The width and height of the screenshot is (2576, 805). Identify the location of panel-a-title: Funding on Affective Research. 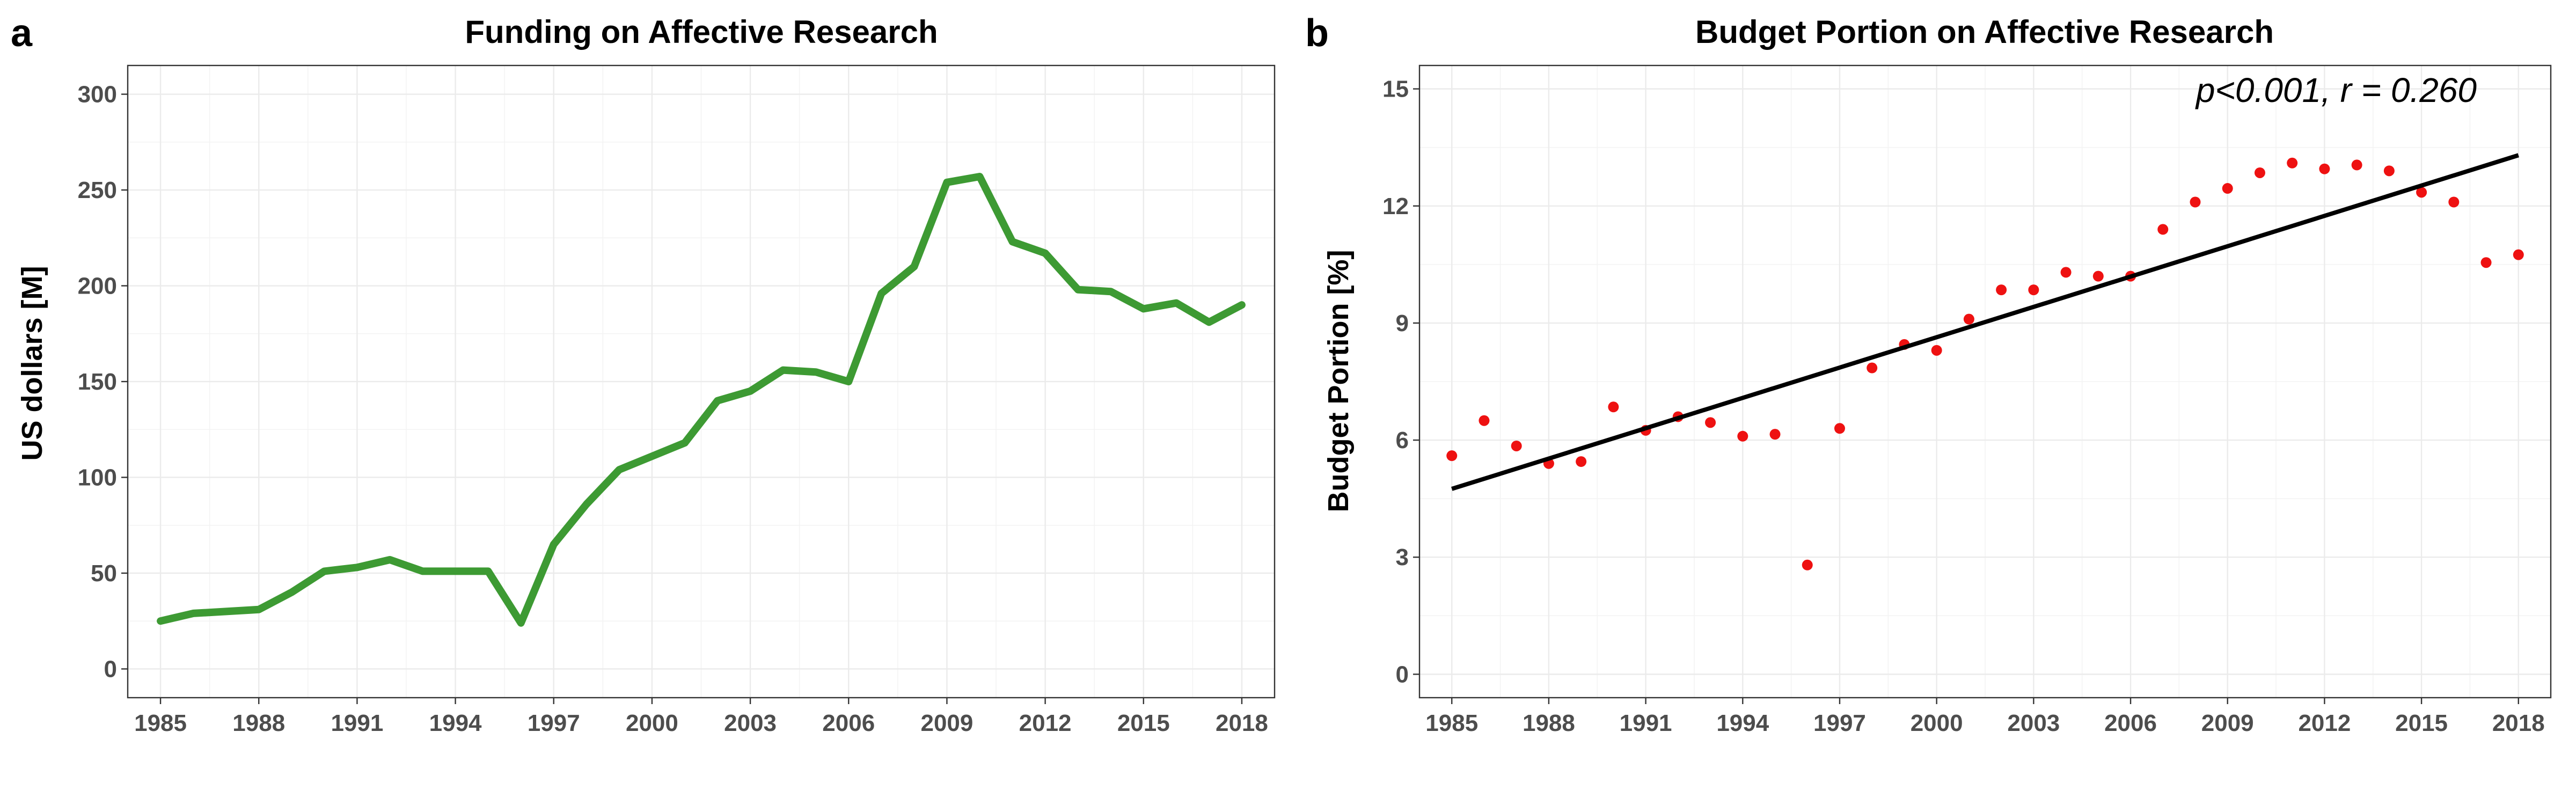
(701, 32).